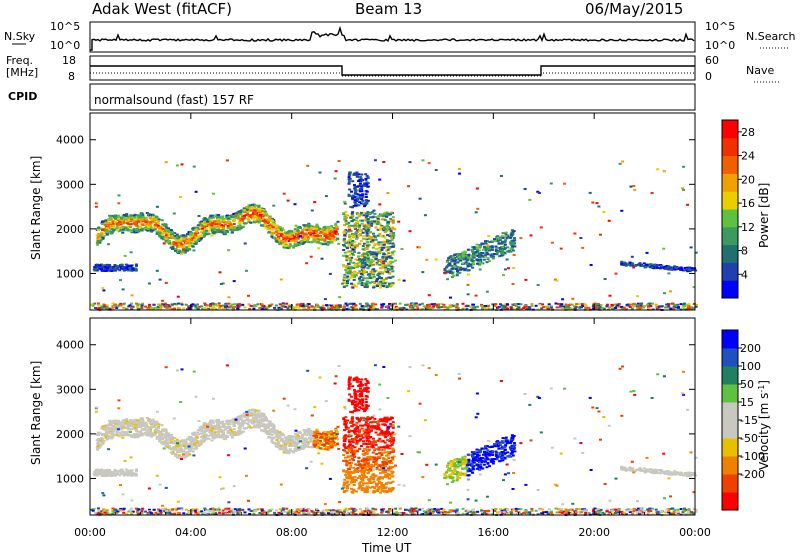 The width and height of the screenshot is (800, 554). What do you see at coordinates (730, 289) in the screenshot?
I see `colorbar-segment` at bounding box center [730, 289].